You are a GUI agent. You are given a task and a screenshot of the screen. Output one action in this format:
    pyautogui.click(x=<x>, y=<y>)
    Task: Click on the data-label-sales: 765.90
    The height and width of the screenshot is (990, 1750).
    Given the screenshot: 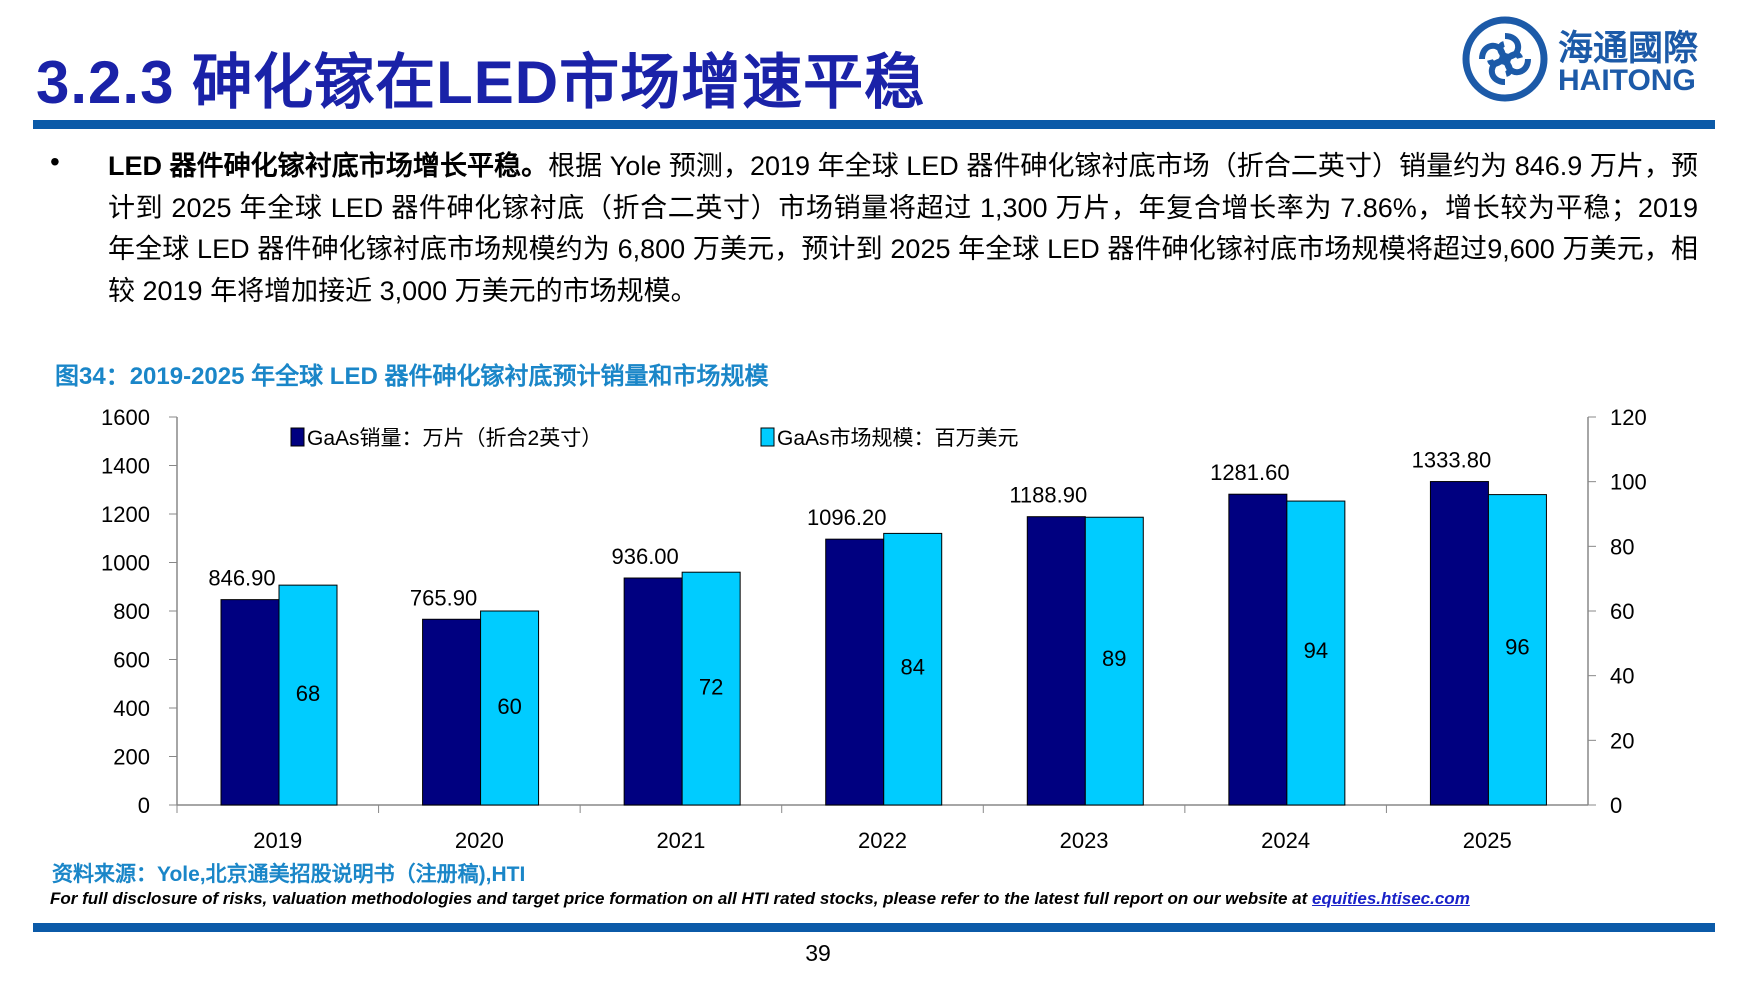 What is the action you would take?
    pyautogui.click(x=443, y=597)
    